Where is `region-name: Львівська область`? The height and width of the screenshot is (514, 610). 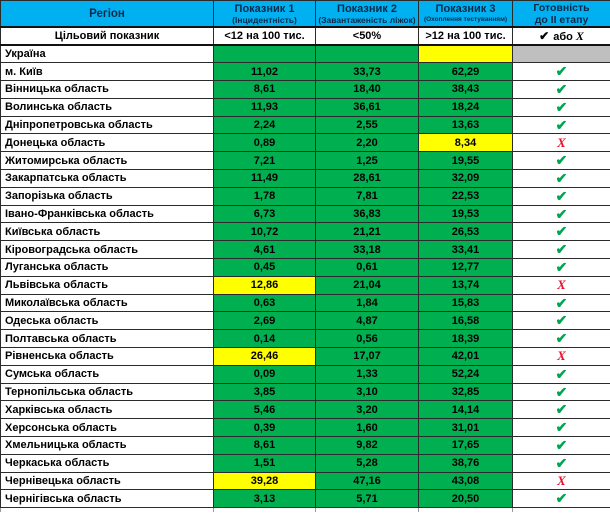
region-name: Львівська область is located at coordinates (107, 285).